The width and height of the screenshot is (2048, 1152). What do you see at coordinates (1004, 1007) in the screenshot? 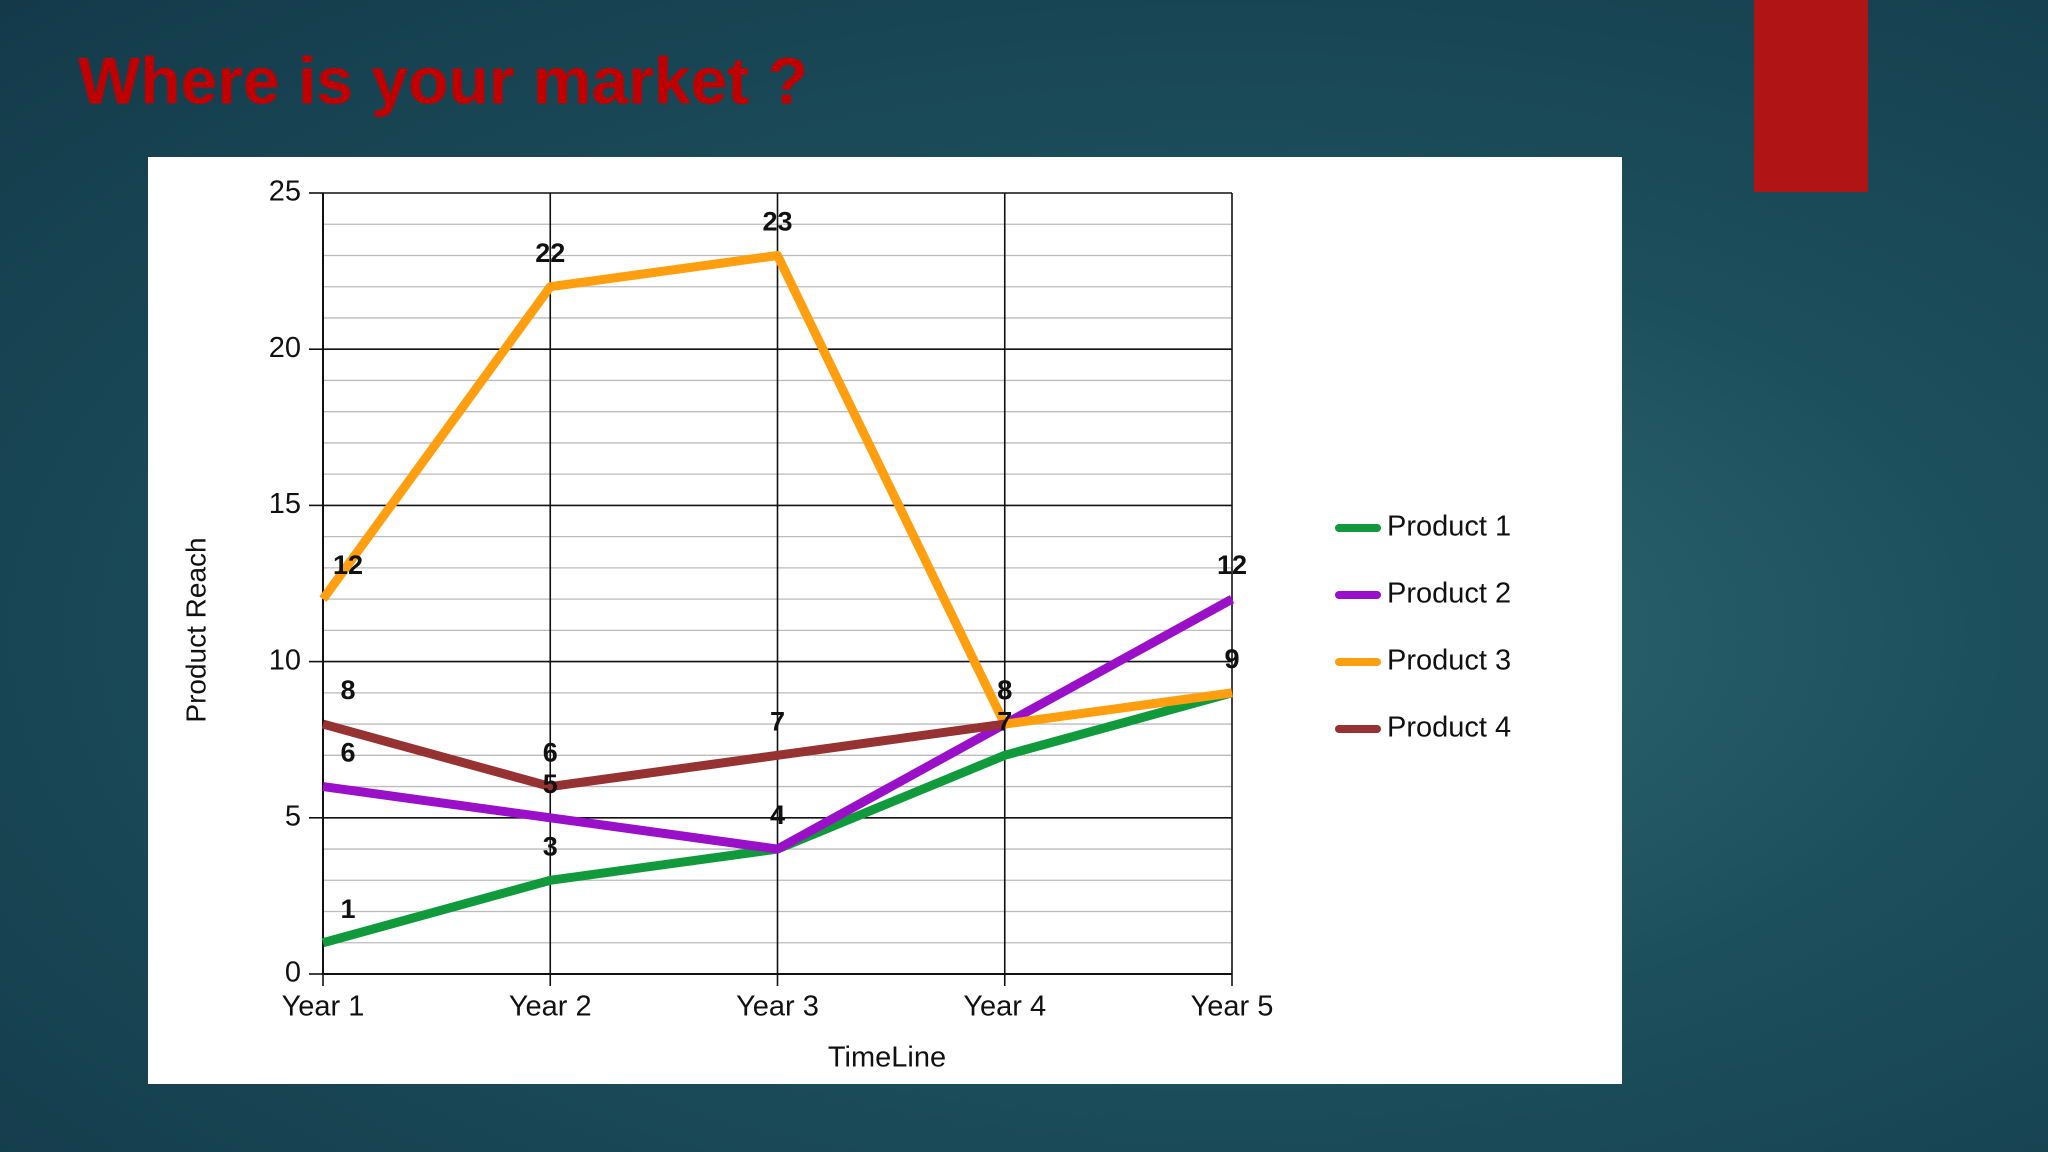
I see `x-tick-label: Year 4` at bounding box center [1004, 1007].